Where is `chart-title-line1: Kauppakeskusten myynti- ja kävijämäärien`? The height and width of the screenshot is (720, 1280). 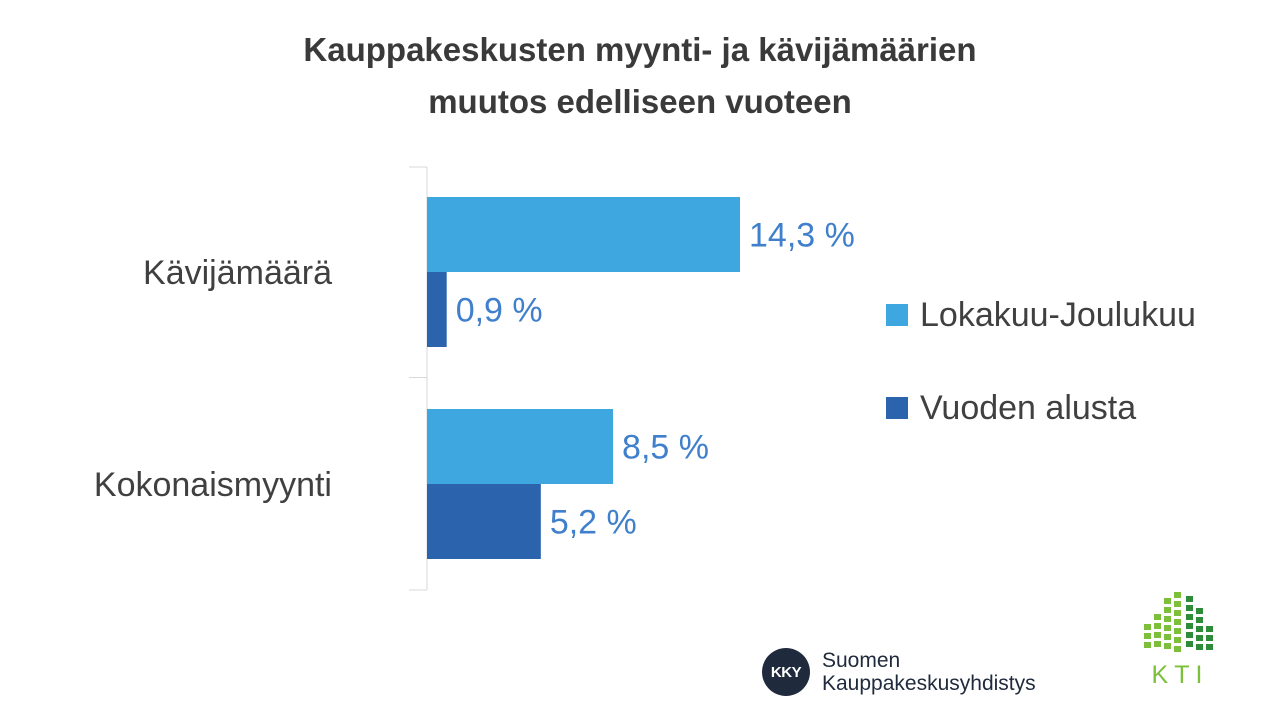 chart-title-line1: Kauppakeskusten myynti- ja kävijämäärien is located at coordinates (640, 49).